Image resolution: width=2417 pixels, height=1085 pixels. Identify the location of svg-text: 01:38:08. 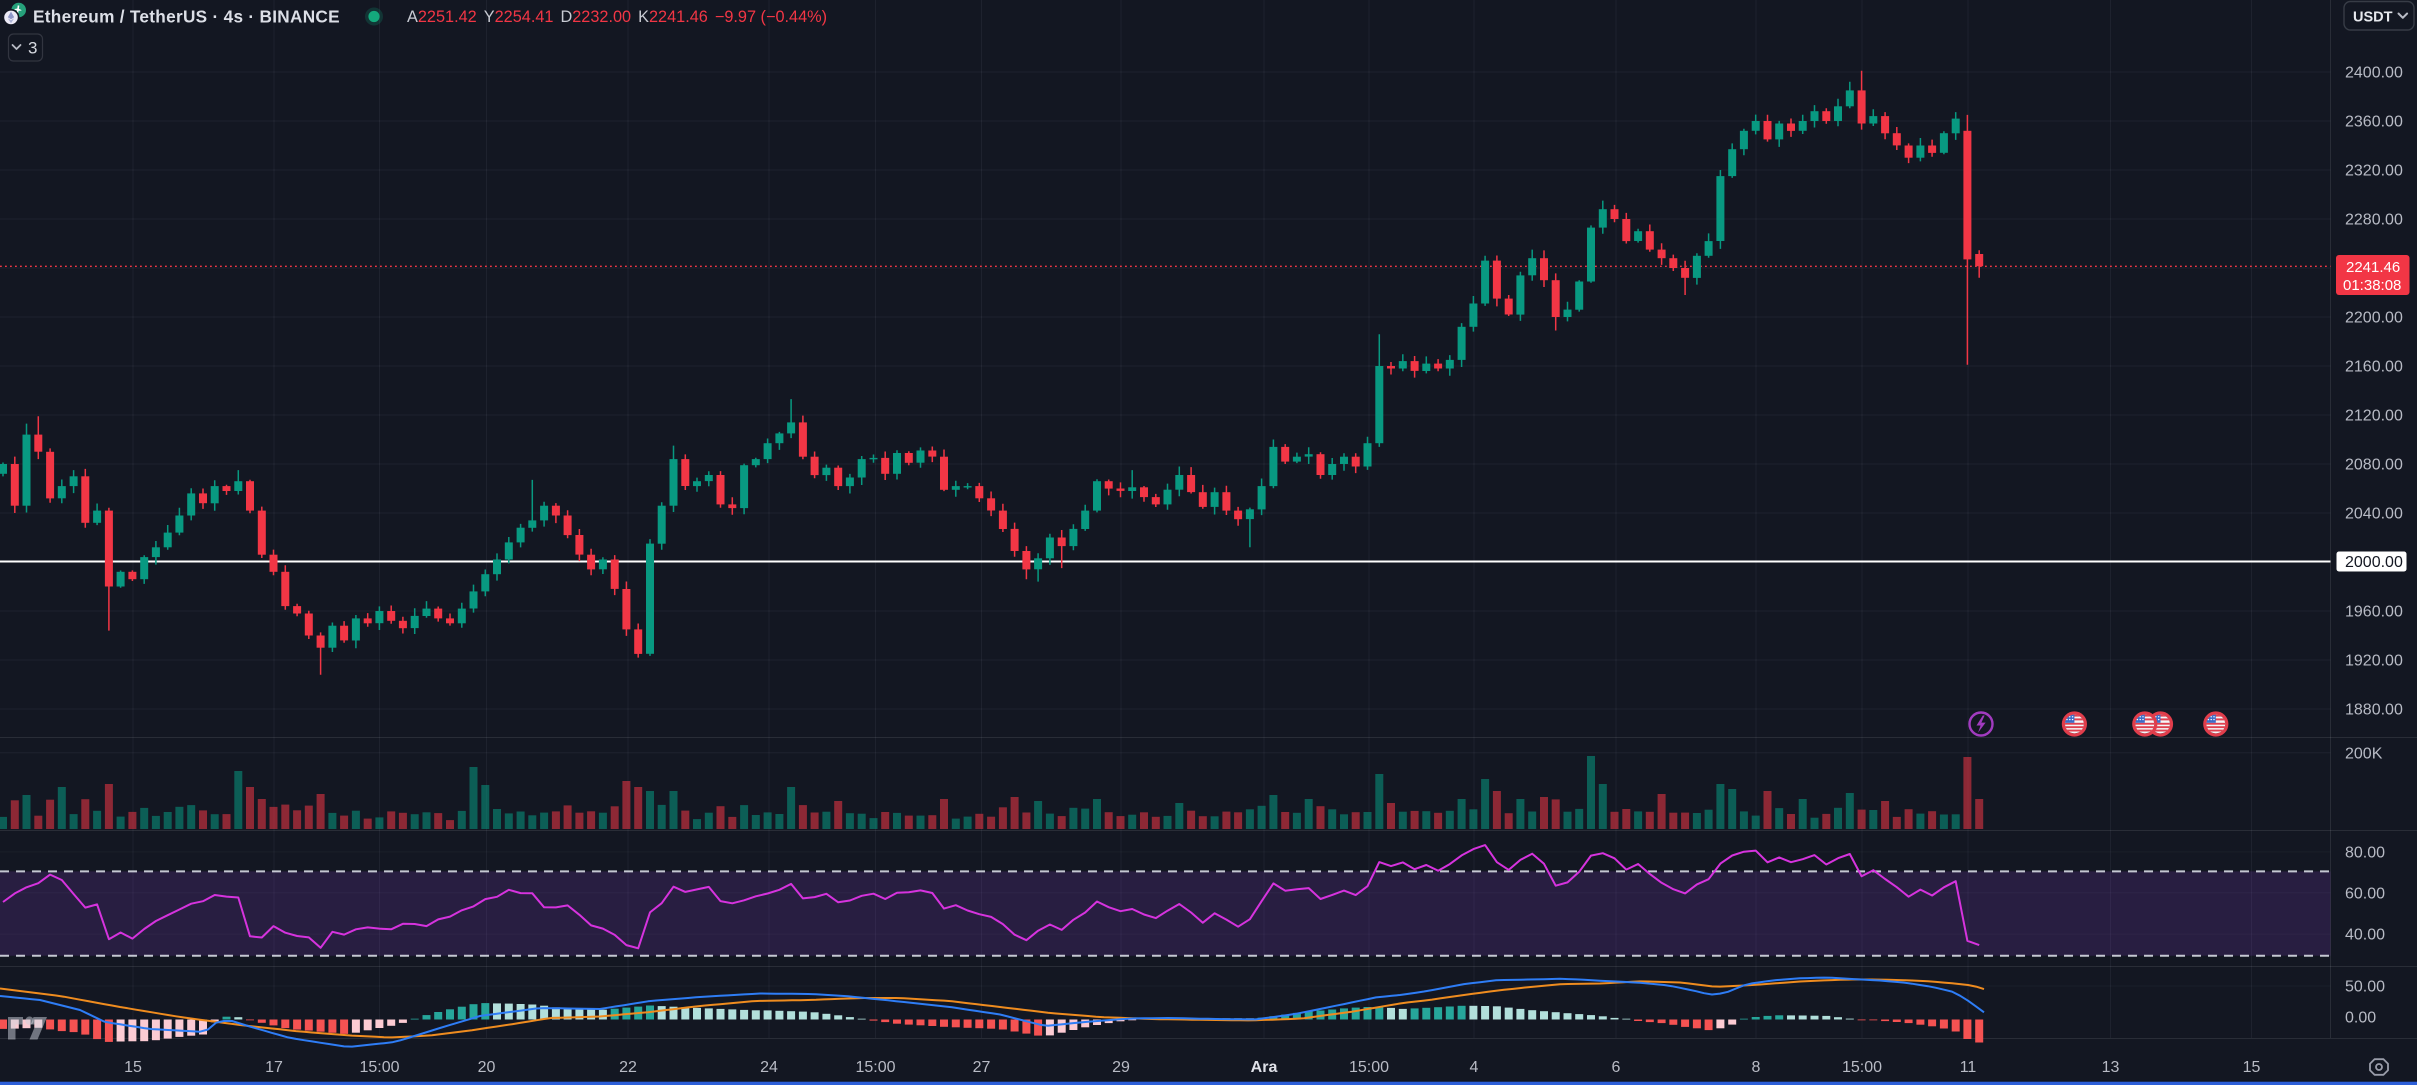
(2372, 285).